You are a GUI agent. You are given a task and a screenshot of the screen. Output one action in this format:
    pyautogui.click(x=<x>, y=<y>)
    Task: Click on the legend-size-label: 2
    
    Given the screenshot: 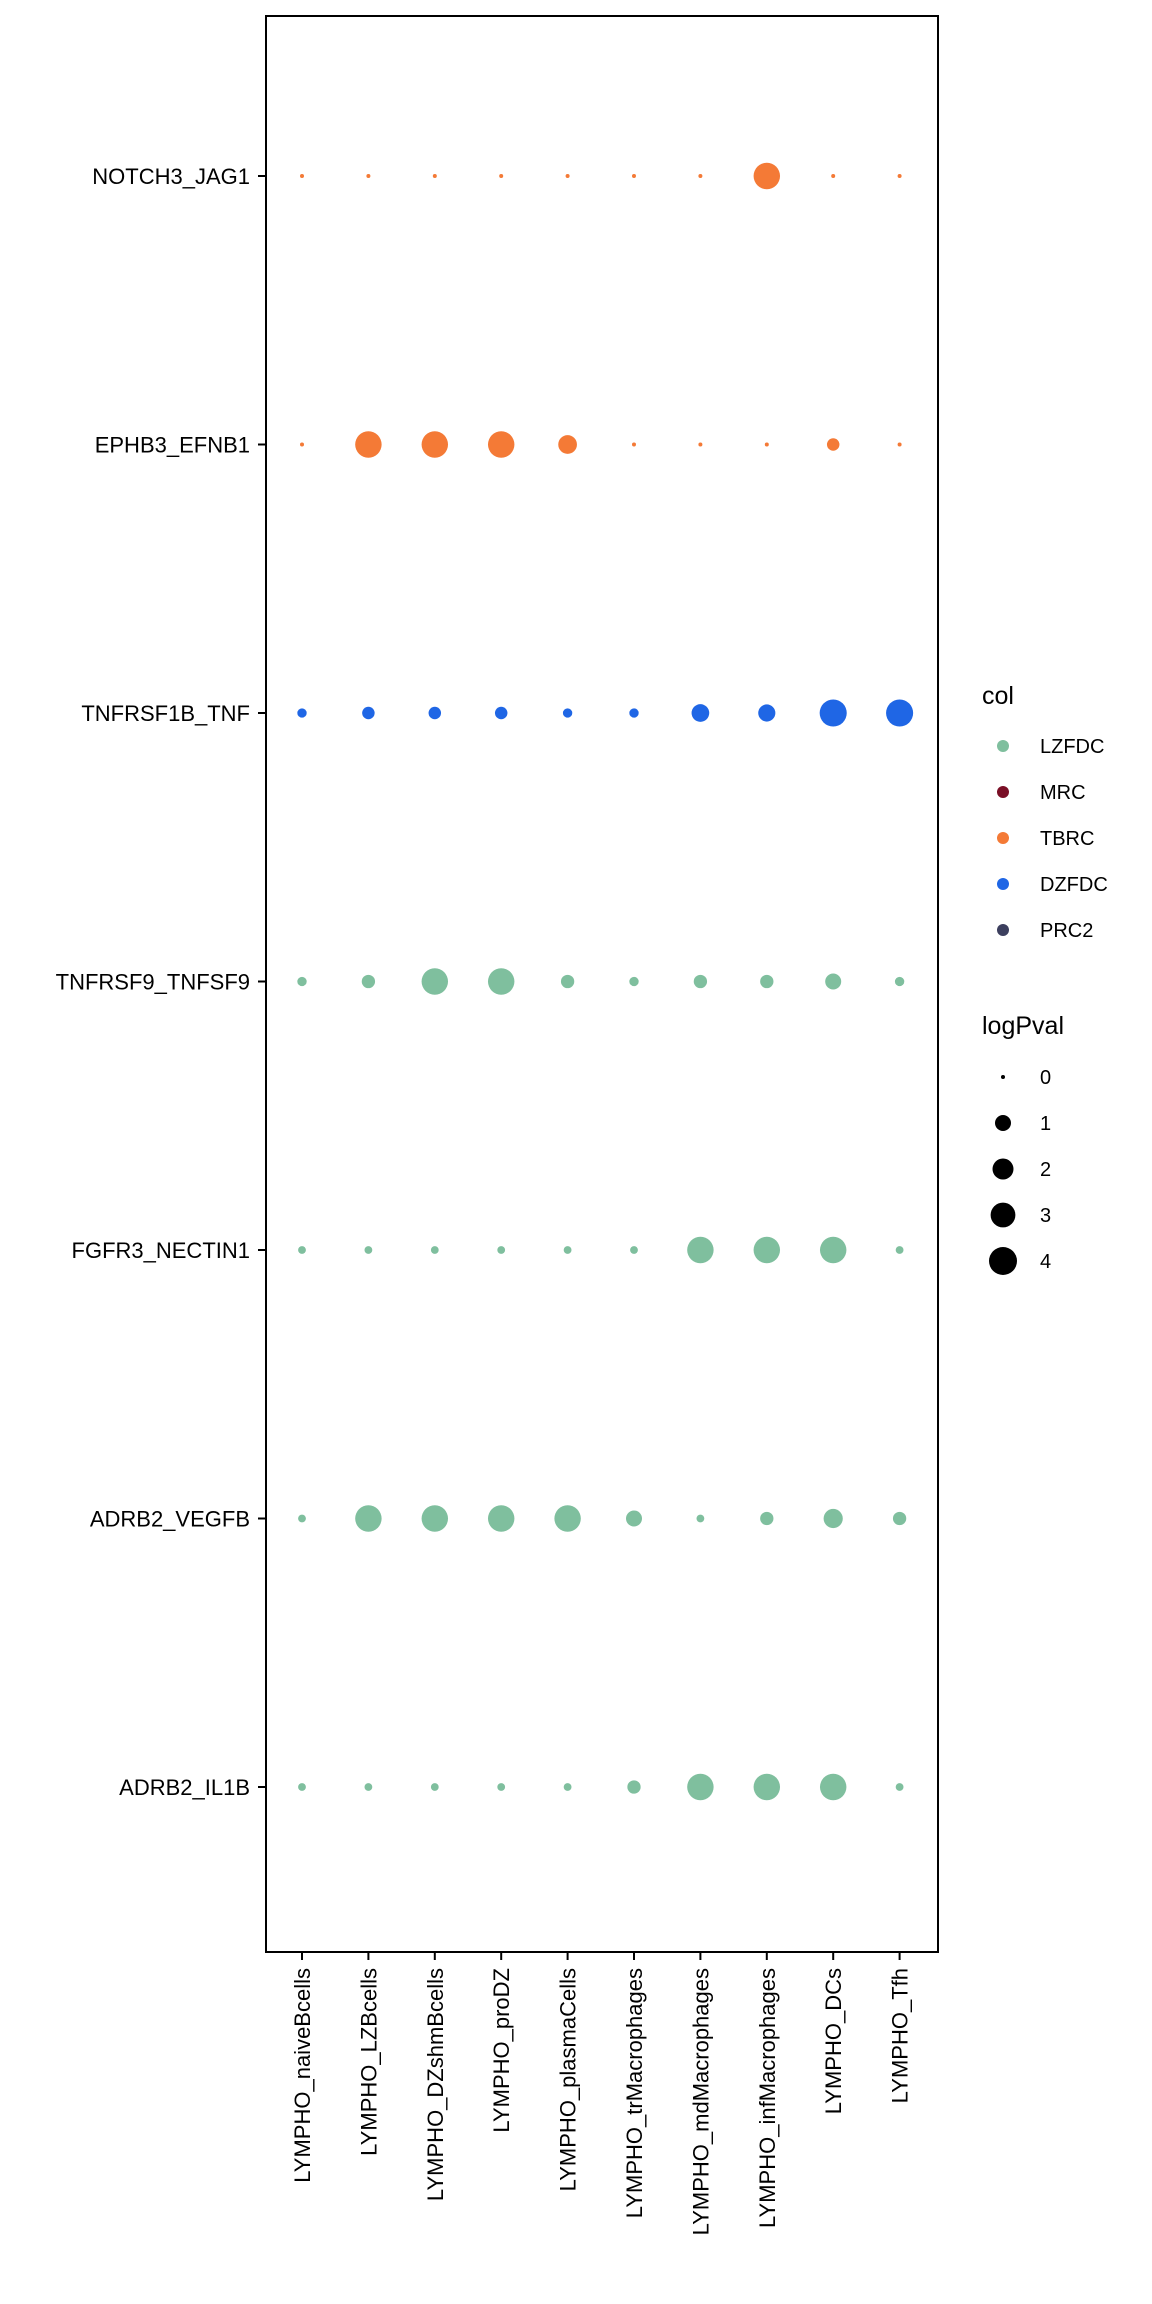 What is the action you would take?
    pyautogui.click(x=1045, y=1170)
    